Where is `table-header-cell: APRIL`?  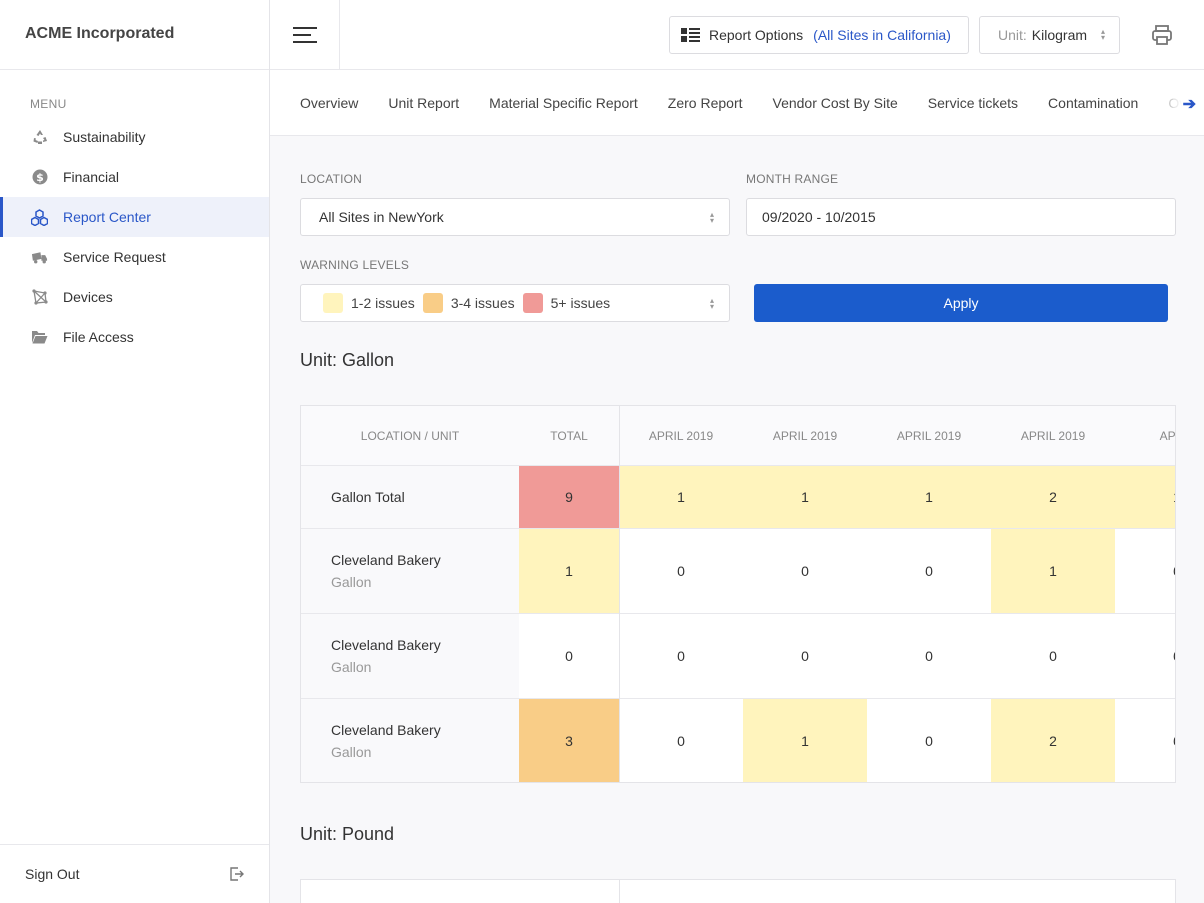
table-header-cell: APRIL is located at coordinates (1145, 435).